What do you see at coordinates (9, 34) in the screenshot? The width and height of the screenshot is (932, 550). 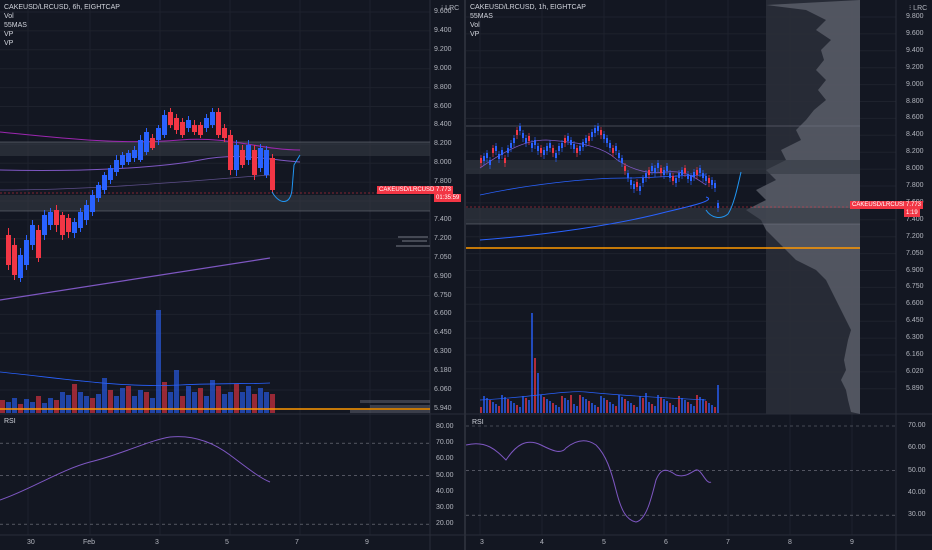 I see `left-legend-vp1: VP` at bounding box center [9, 34].